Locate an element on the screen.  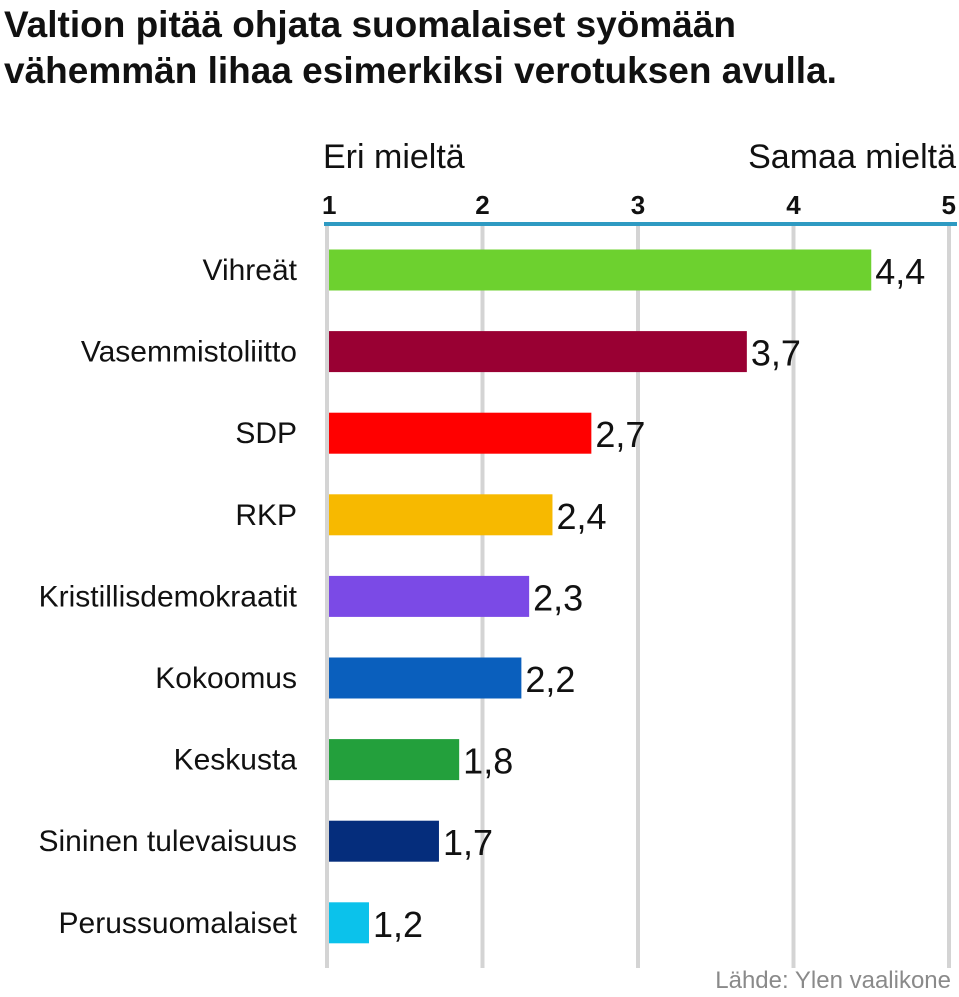
source-note: Lähde: Ylen vaalikone is located at coordinates (833, 980).